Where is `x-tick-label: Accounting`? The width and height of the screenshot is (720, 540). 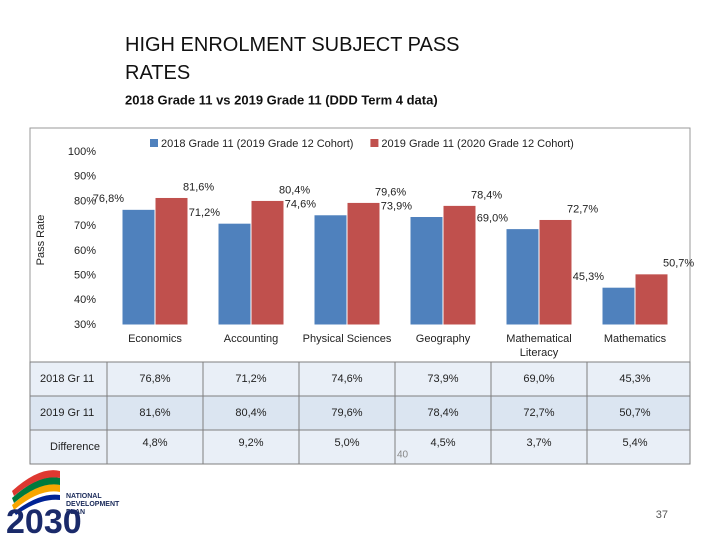 x-tick-label: Accounting is located at coordinates (251, 339).